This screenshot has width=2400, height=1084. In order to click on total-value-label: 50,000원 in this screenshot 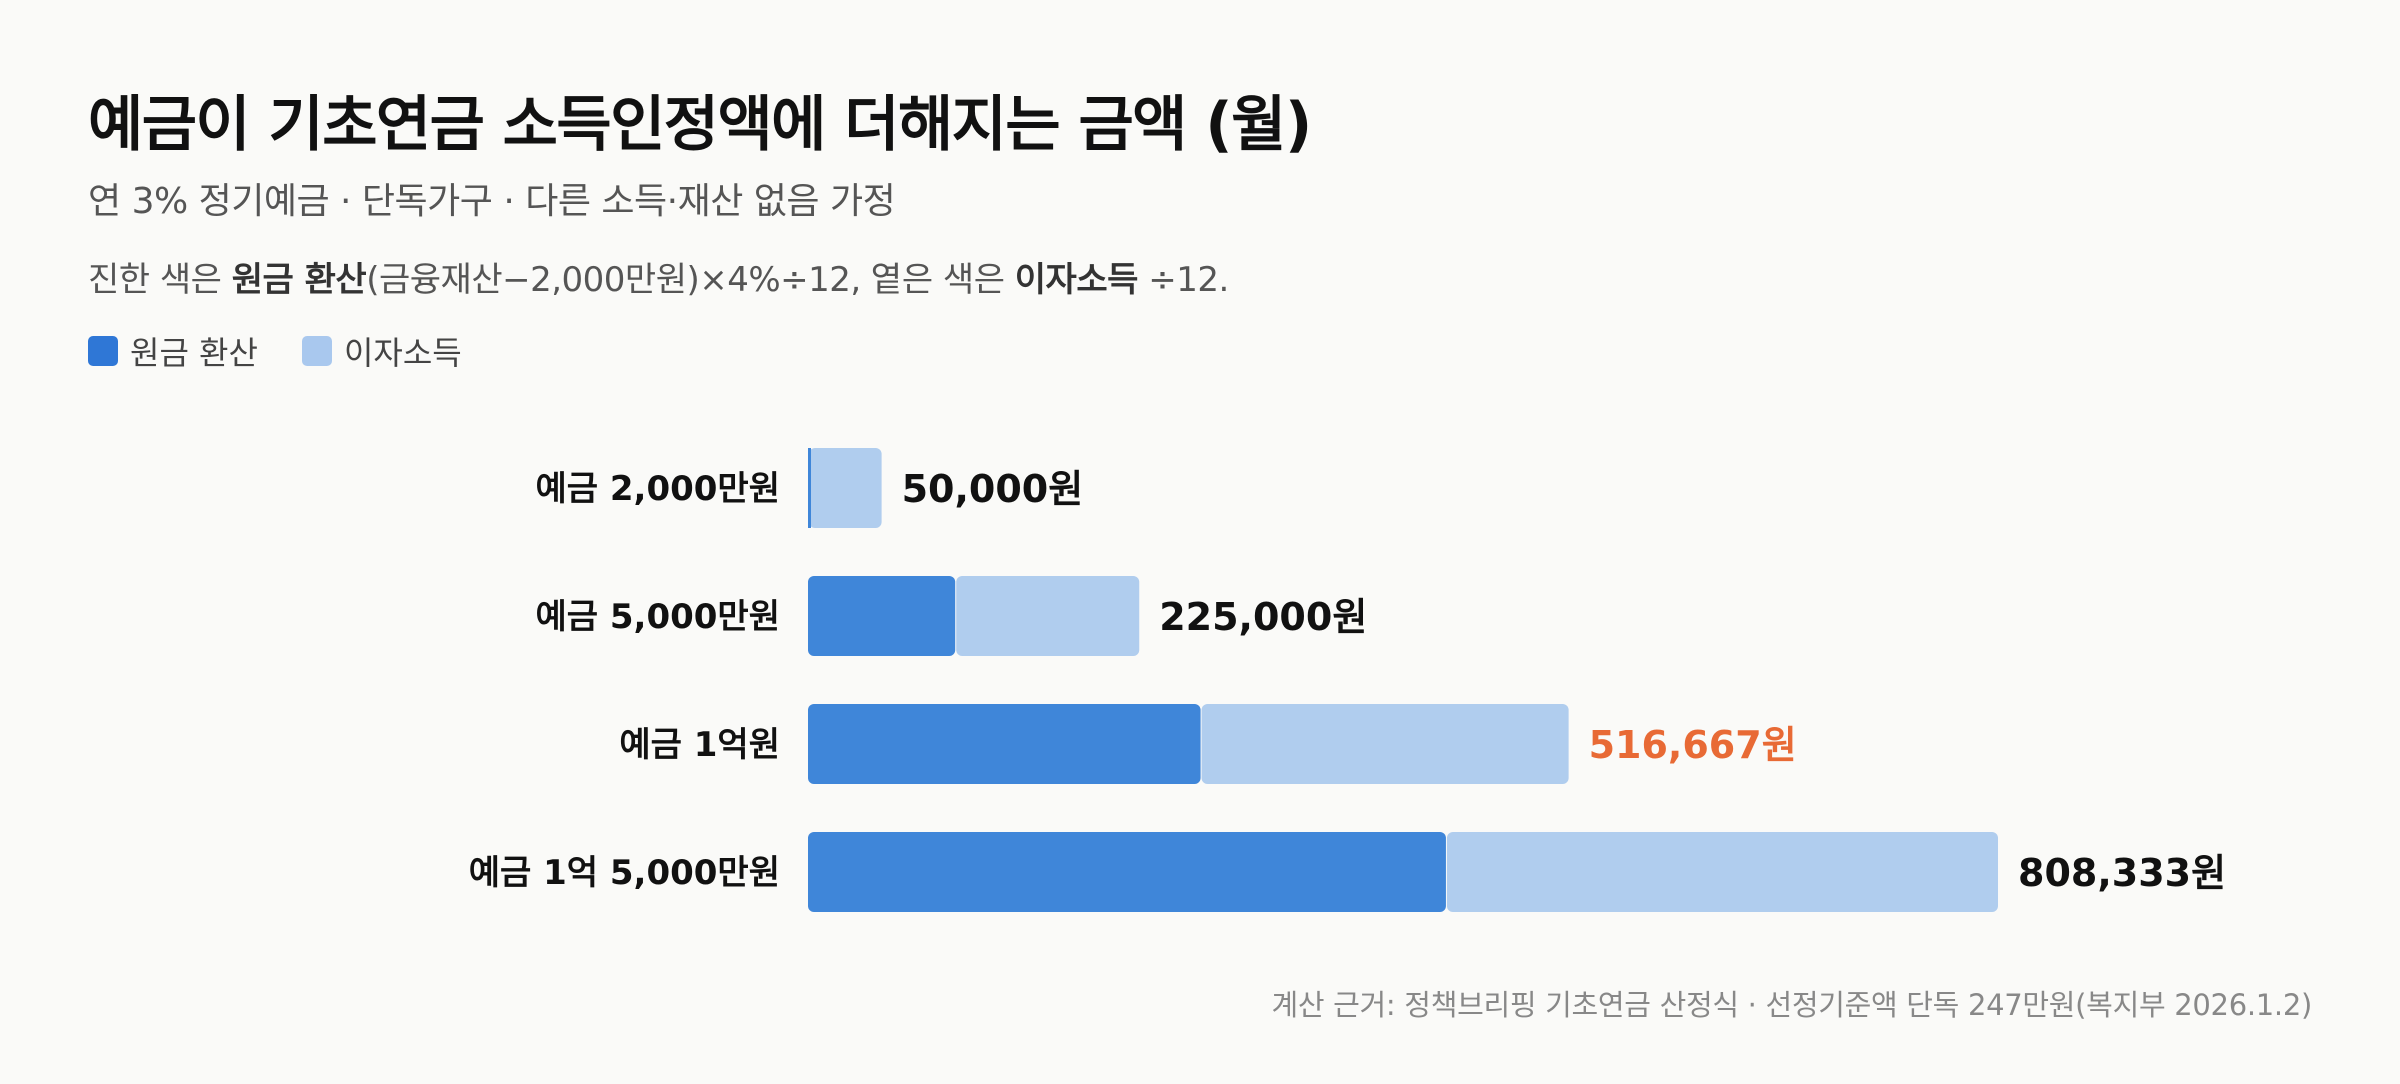, I will do `click(993, 489)`.